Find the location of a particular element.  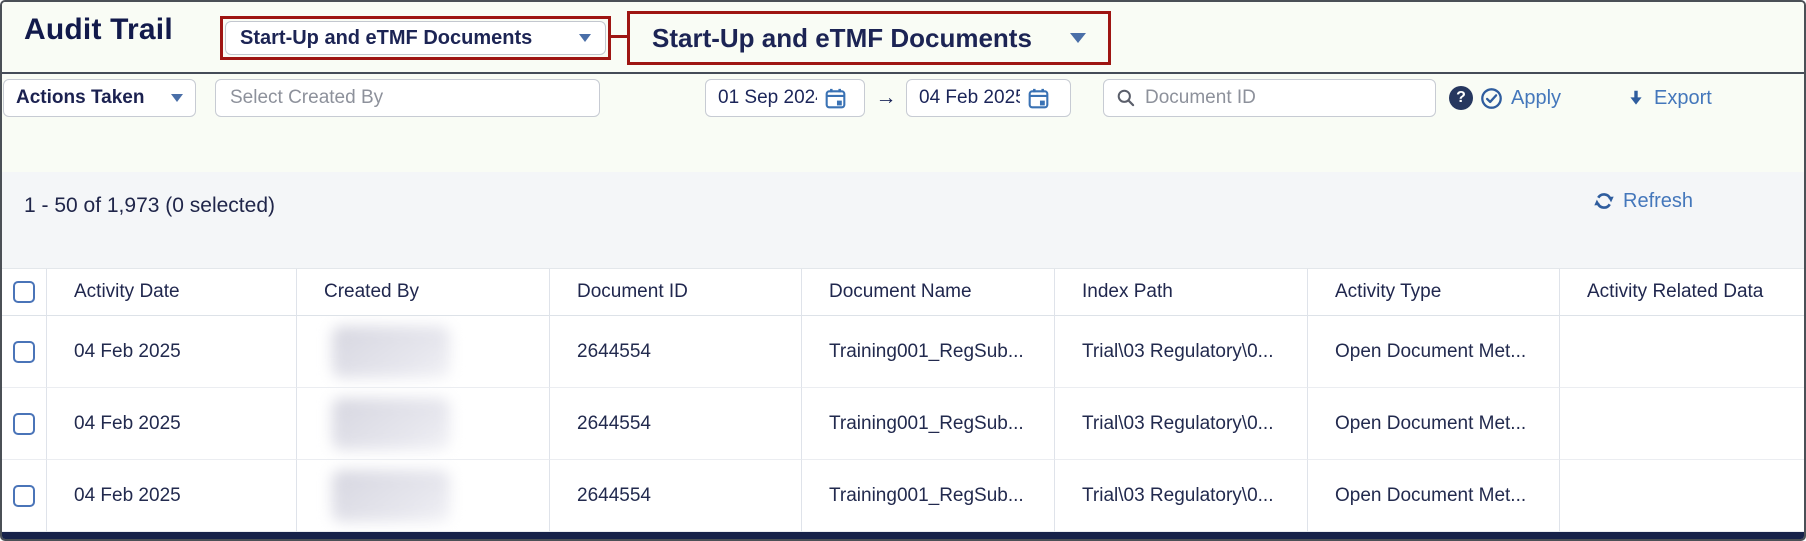

help-icon: ? is located at coordinates (1461, 98).